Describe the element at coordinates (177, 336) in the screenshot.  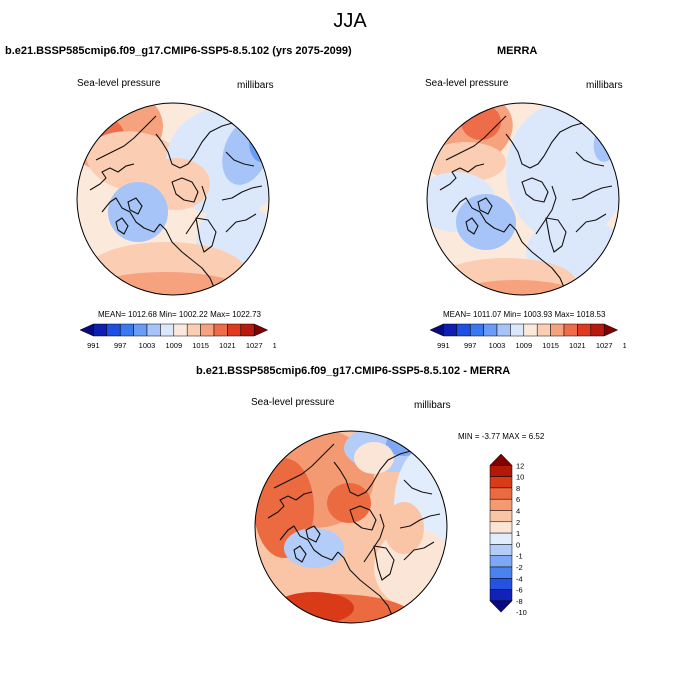
I see `panel1-colorbar: 991 997 1003 1009 1015 1021 1027 1033` at that location.